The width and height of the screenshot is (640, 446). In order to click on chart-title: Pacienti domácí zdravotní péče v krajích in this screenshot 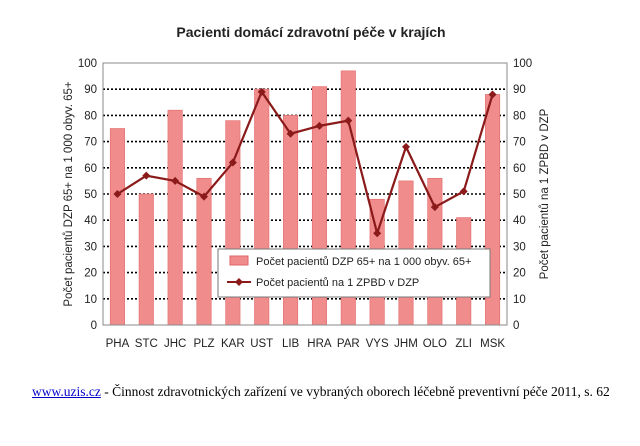, I will do `click(310, 32)`.